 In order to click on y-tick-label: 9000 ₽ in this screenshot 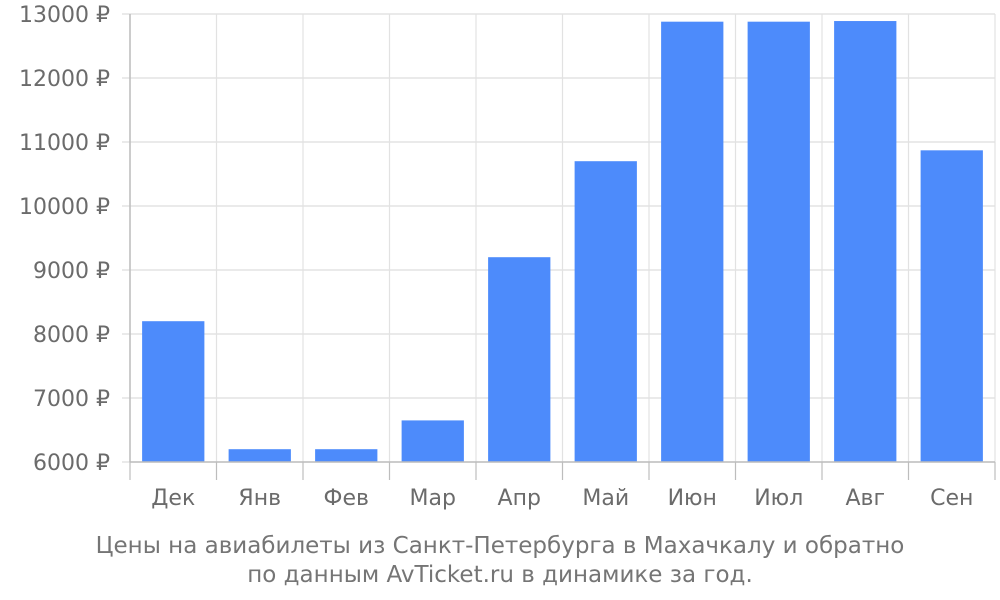, I will do `click(71, 271)`.